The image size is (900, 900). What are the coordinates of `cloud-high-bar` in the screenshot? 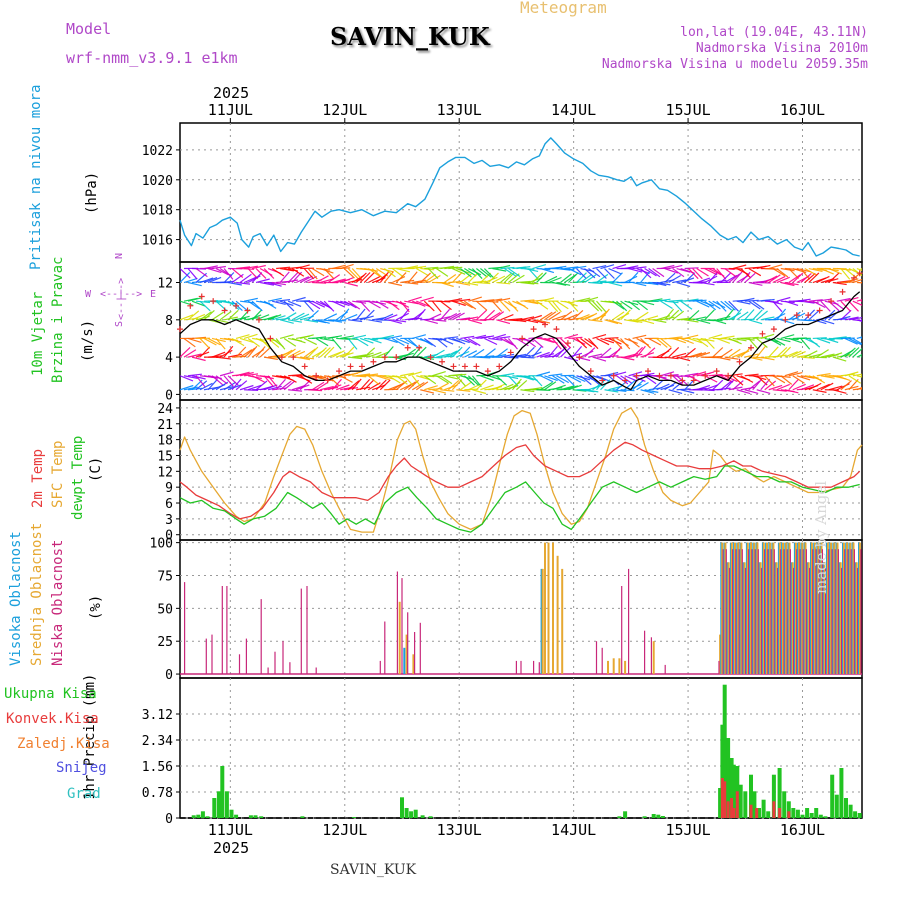 It's located at (404, 661).